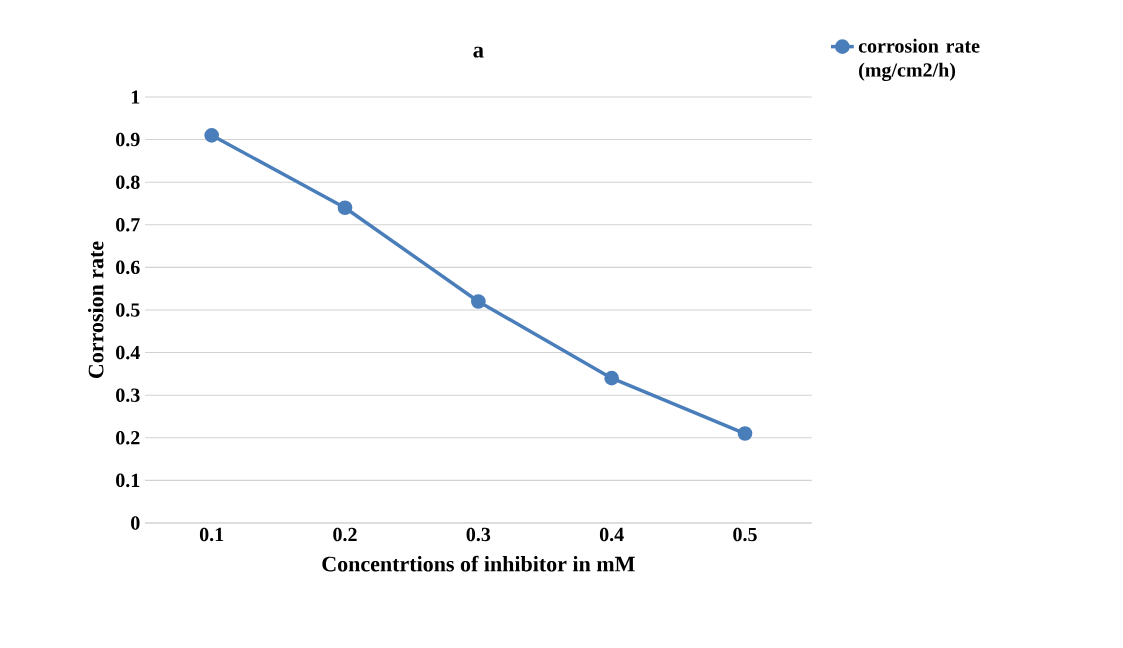 The width and height of the screenshot is (1123, 648). Describe the element at coordinates (128, 225) in the screenshot. I see `y-tick-label: 0.7` at that location.